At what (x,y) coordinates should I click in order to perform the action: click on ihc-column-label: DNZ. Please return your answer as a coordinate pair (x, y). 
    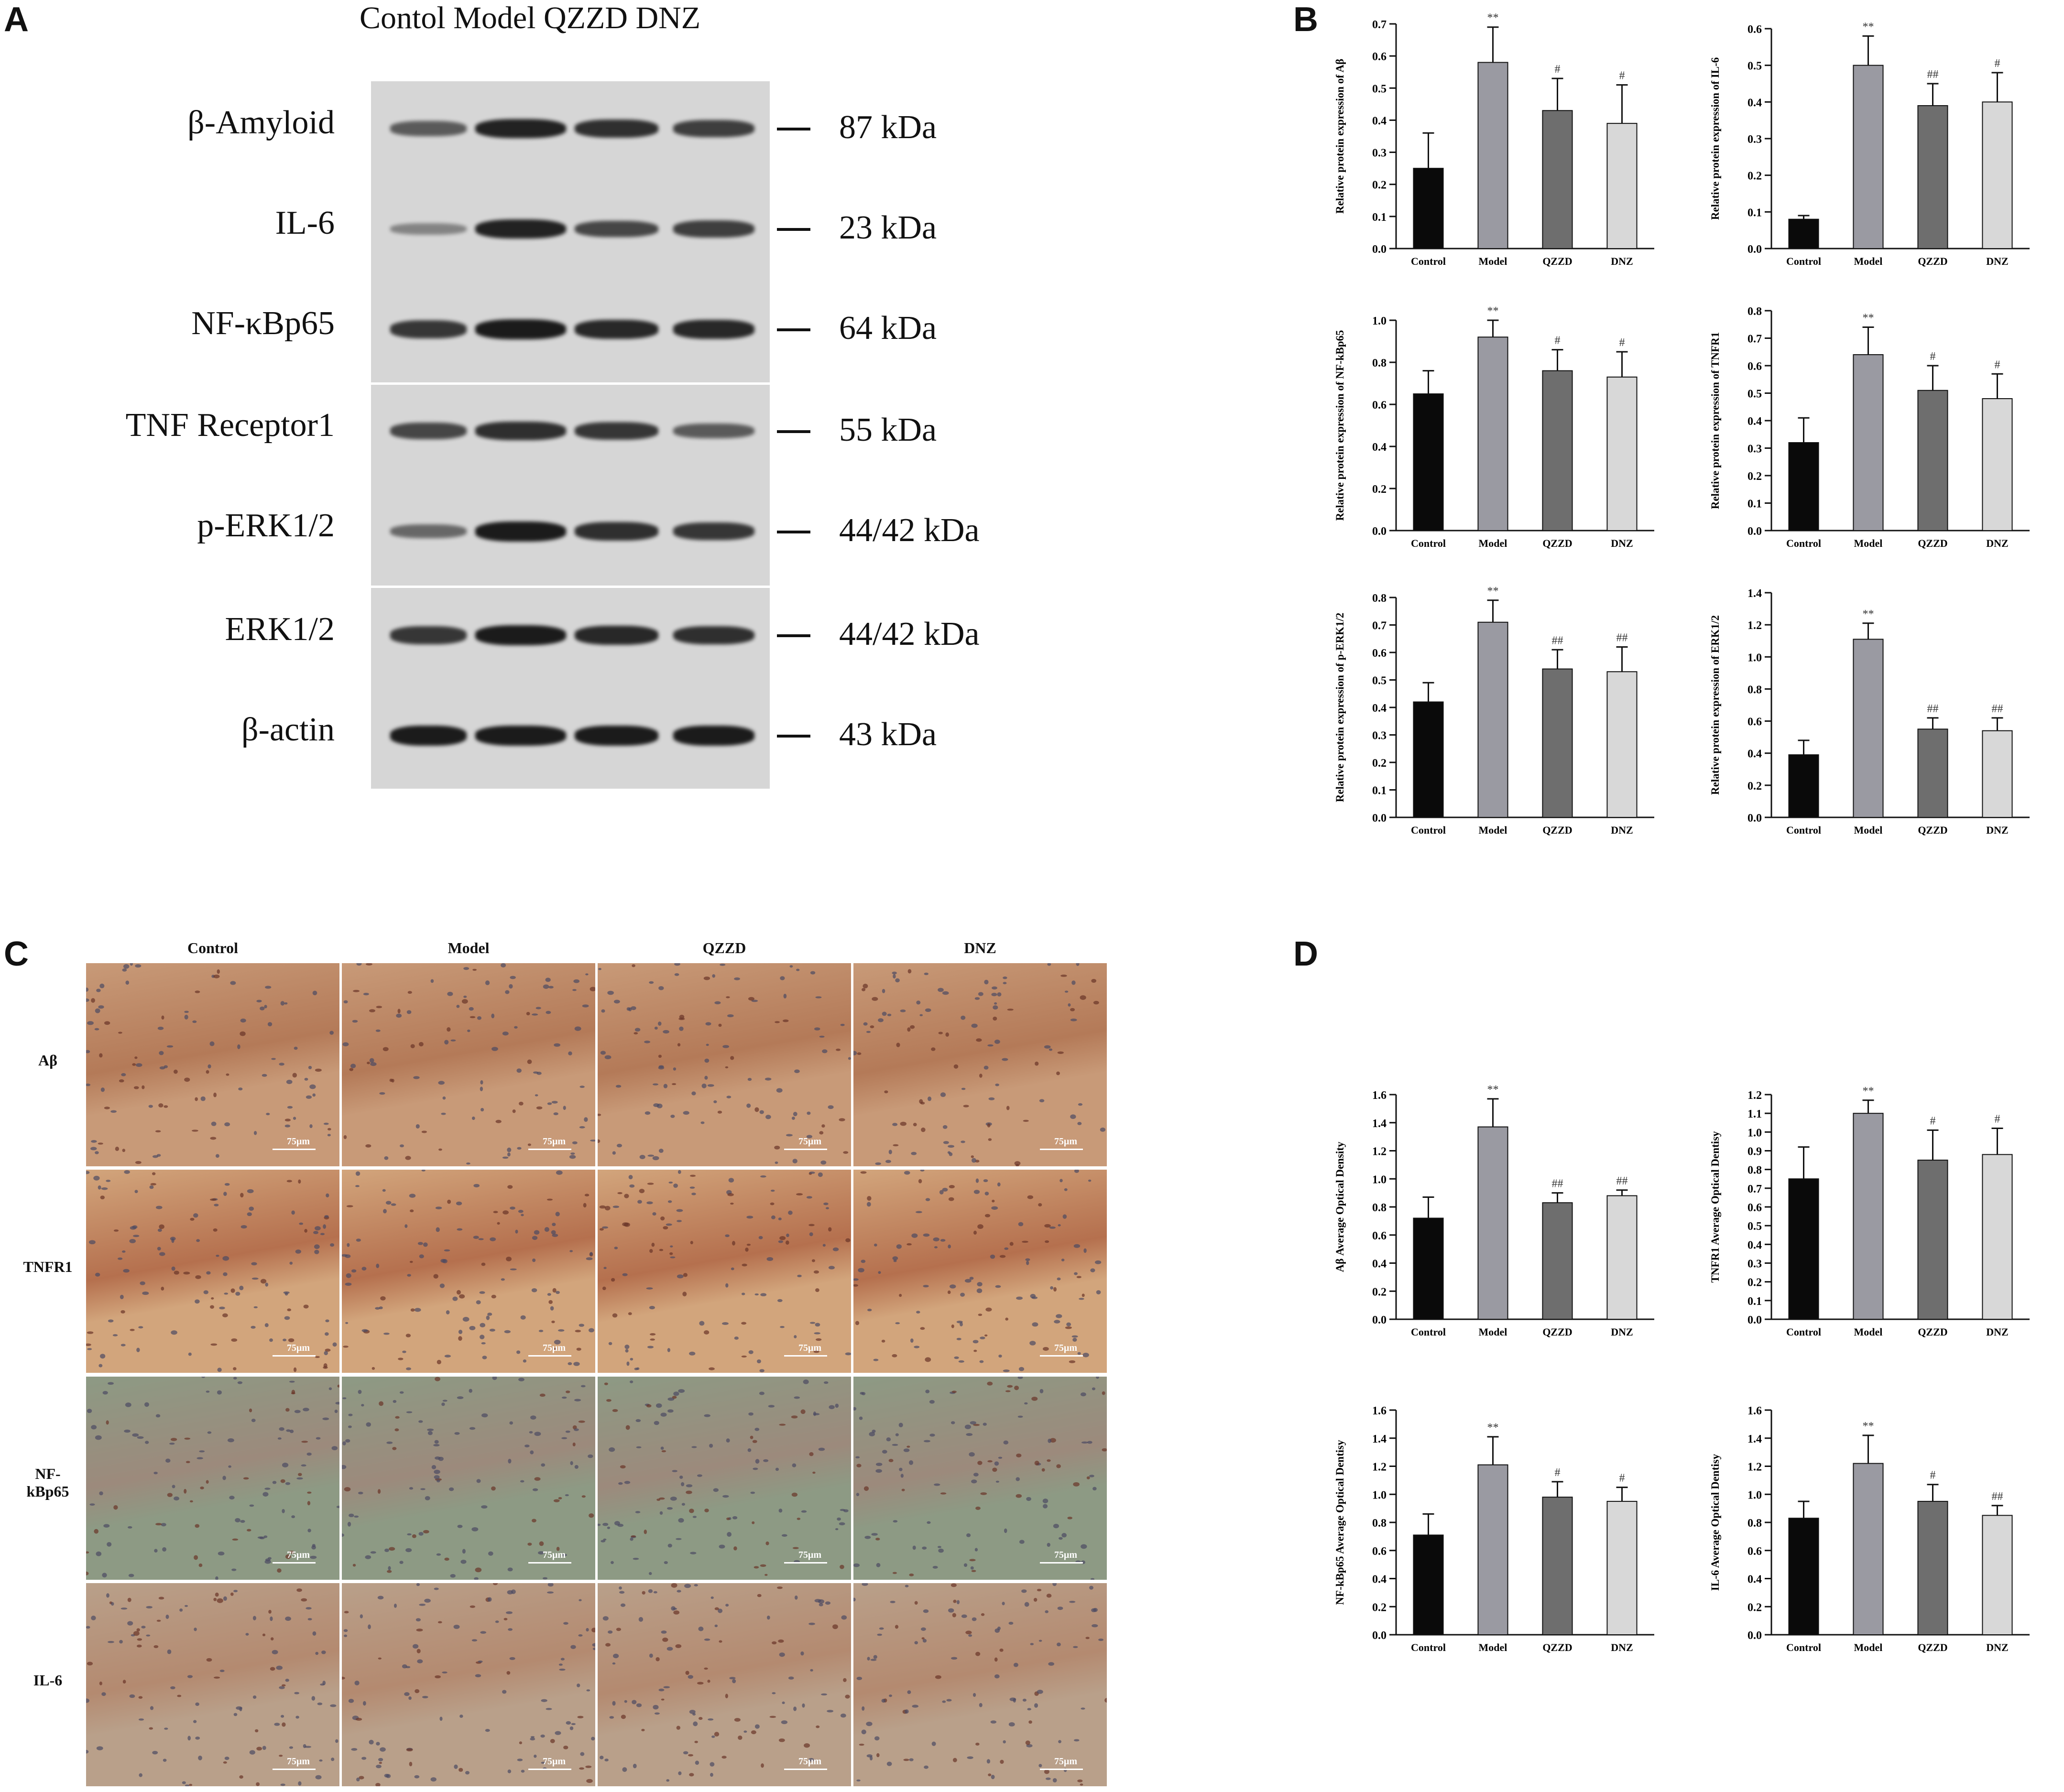
    Looking at the image, I should click on (980, 947).